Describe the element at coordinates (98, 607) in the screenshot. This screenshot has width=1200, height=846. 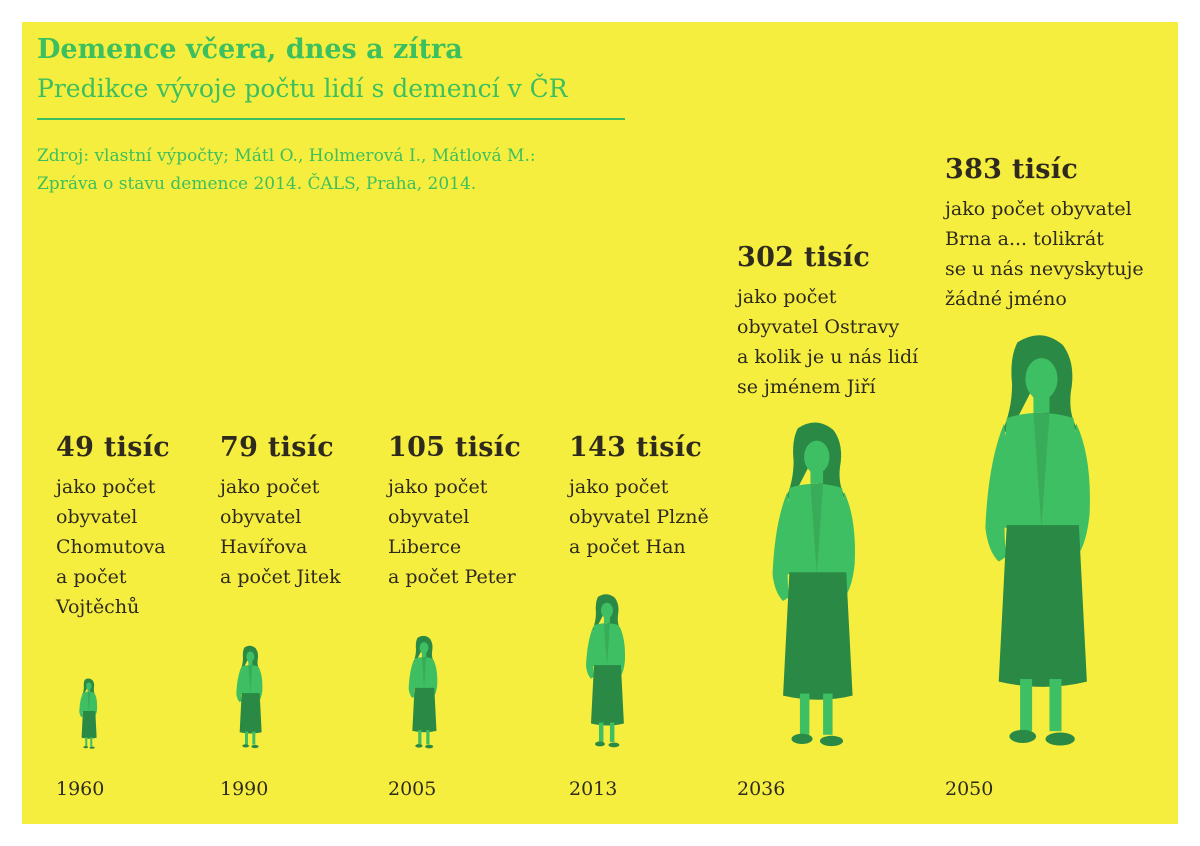
I see `description-line-1960-5: Vojtěchů` at that location.